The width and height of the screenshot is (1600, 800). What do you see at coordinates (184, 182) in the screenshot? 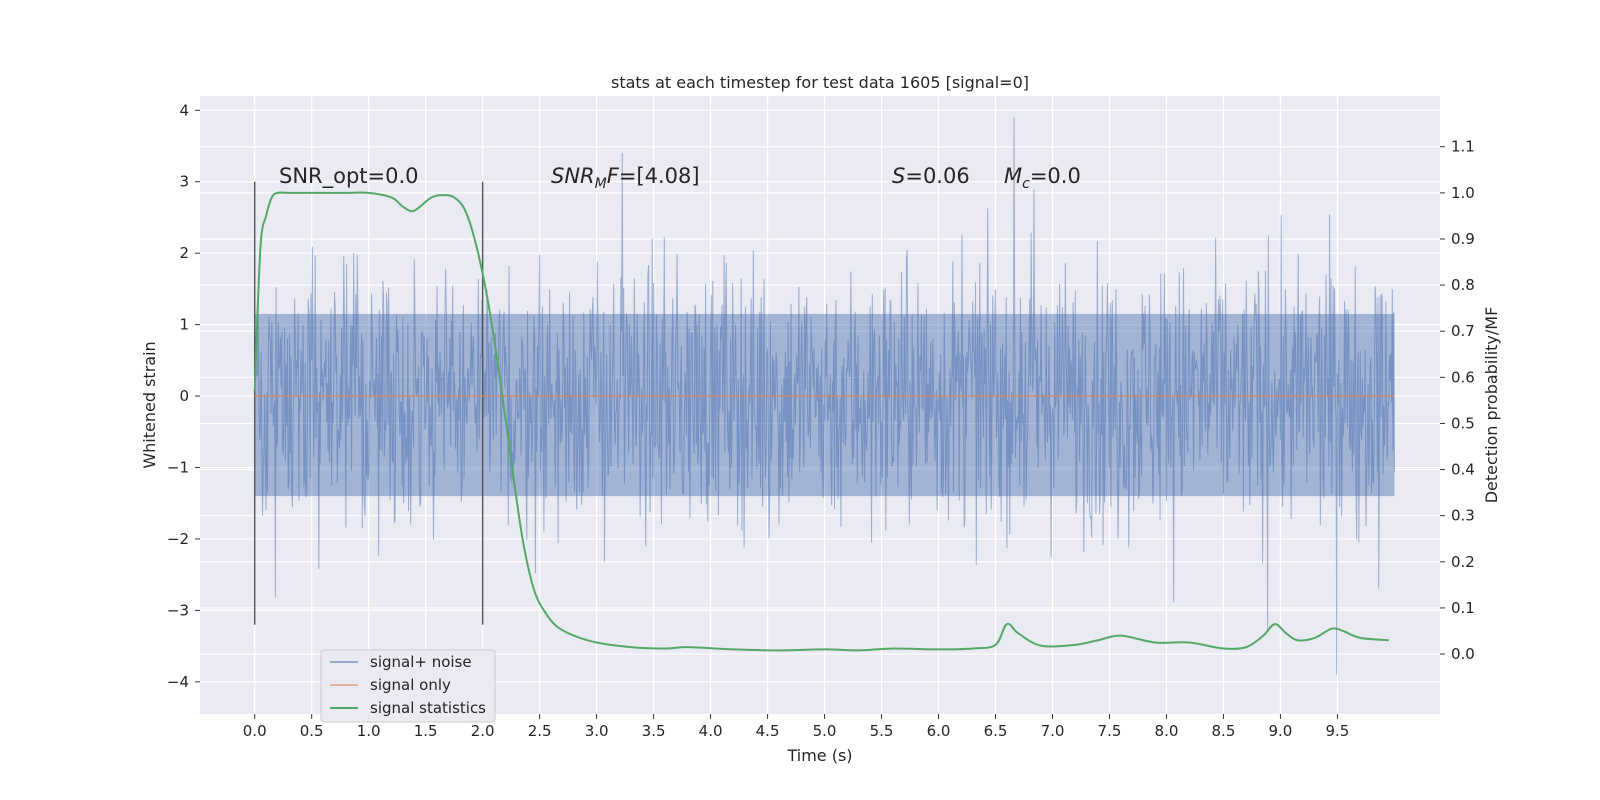
I see `y-tick-label: 3` at bounding box center [184, 182].